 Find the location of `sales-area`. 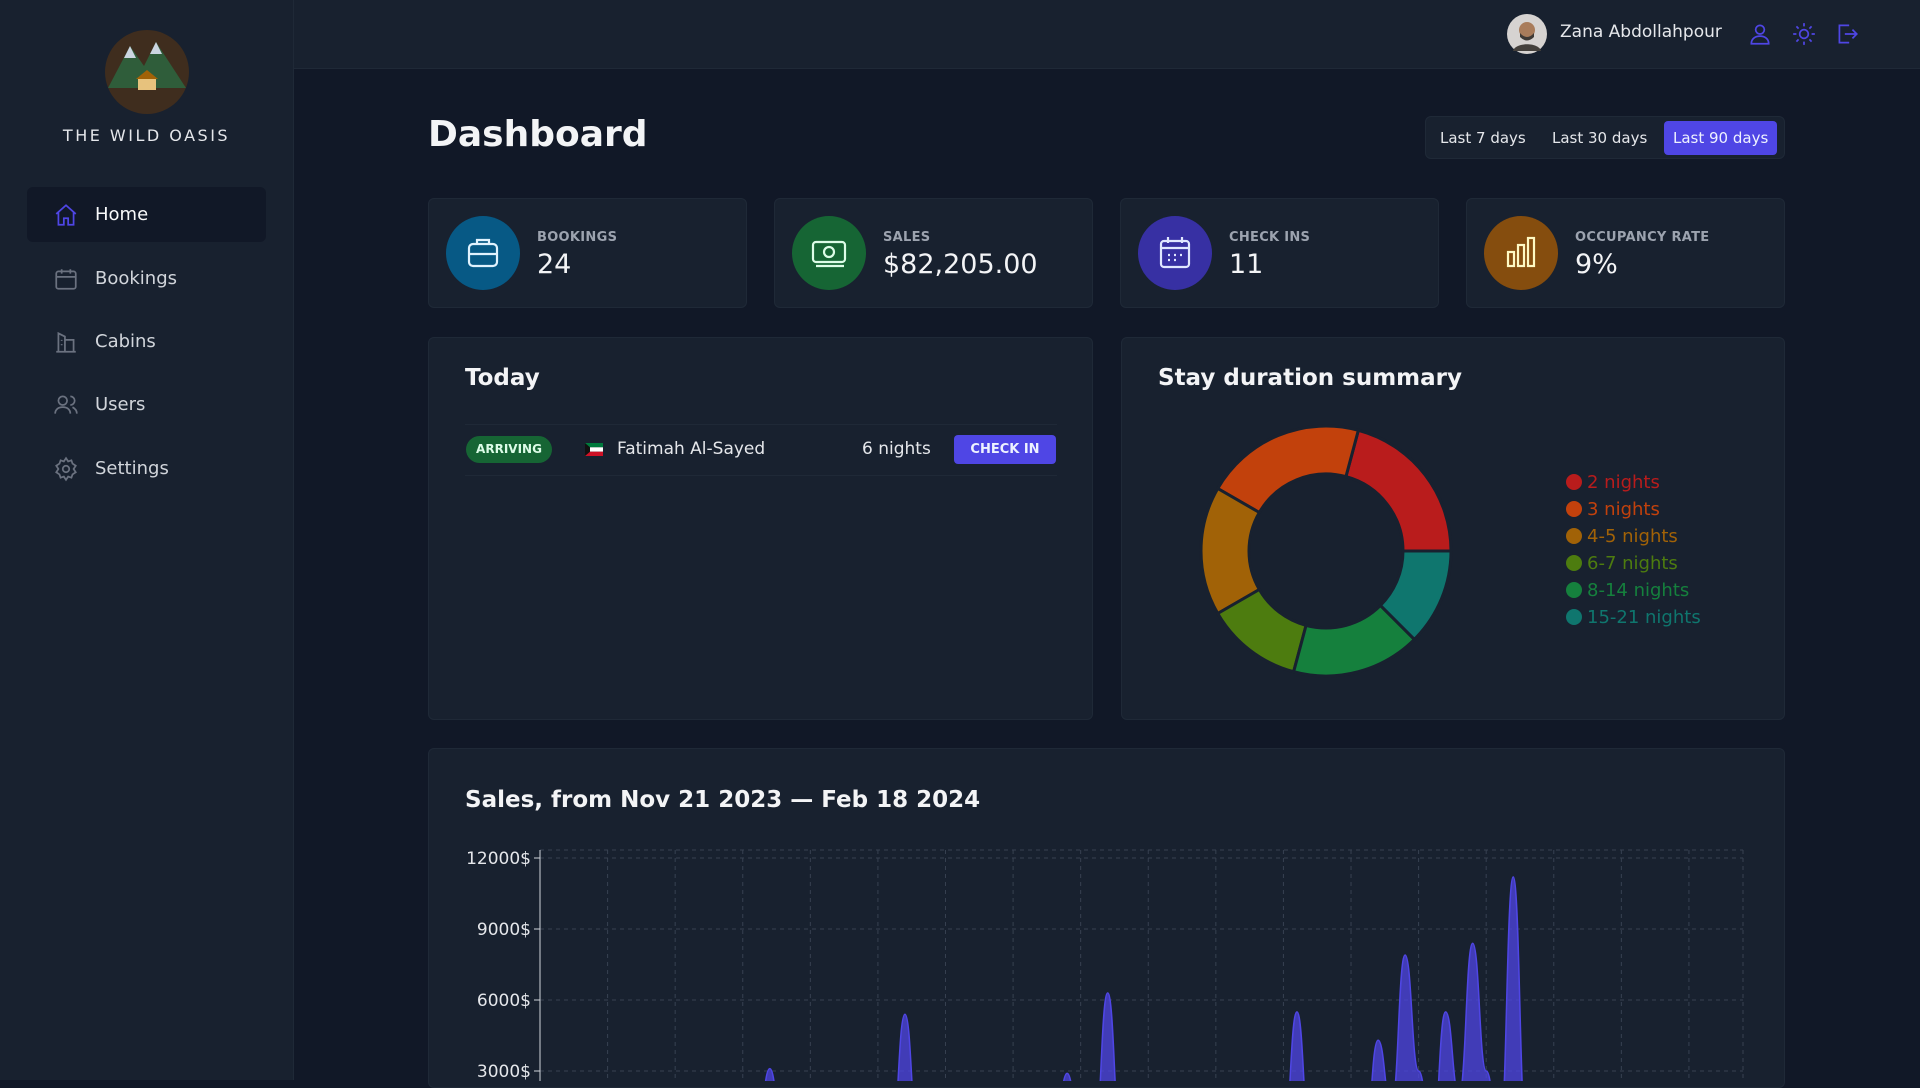

sales-area is located at coordinates (1143, 978).